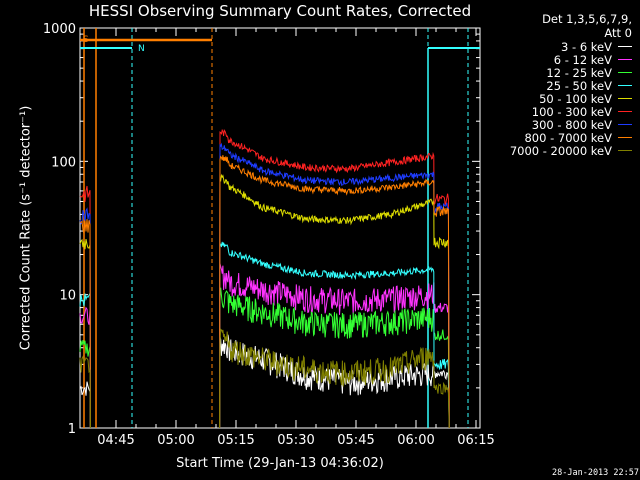 This screenshot has height=480, width=640. I want to click on legend-item: 7000 - 20000 keV, so click(559, 150).